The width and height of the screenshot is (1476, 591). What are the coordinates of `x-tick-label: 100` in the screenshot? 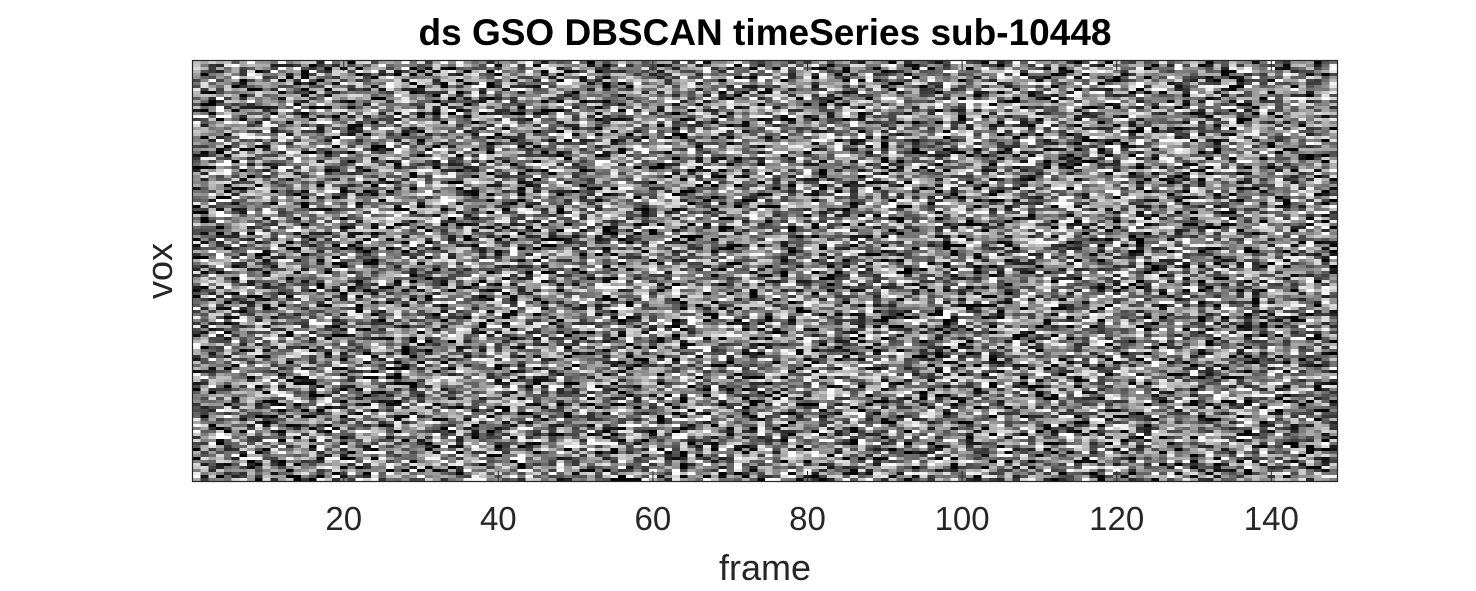 It's located at (962, 518).